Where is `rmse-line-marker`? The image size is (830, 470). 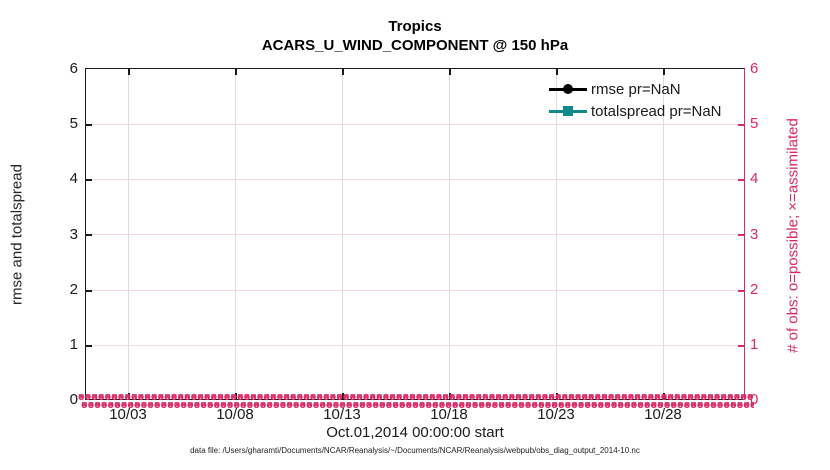
rmse-line-marker is located at coordinates (568, 89).